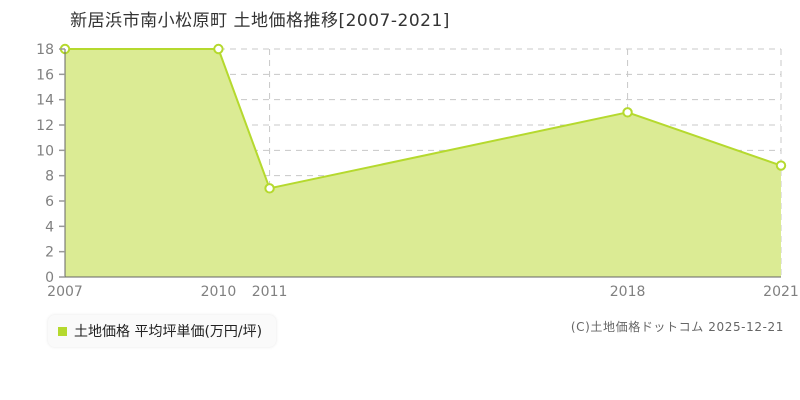 This screenshot has height=400, width=800. I want to click on y-axis-tick: 0, so click(49, 278).